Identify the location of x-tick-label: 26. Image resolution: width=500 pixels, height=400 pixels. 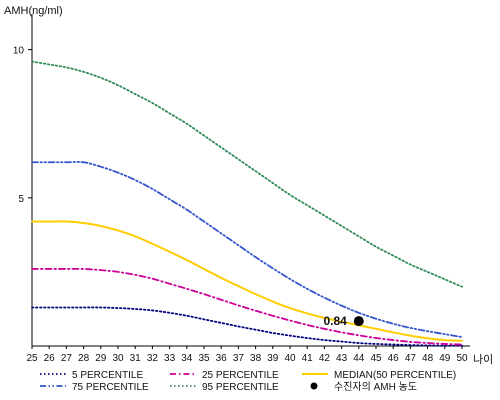
(50, 358).